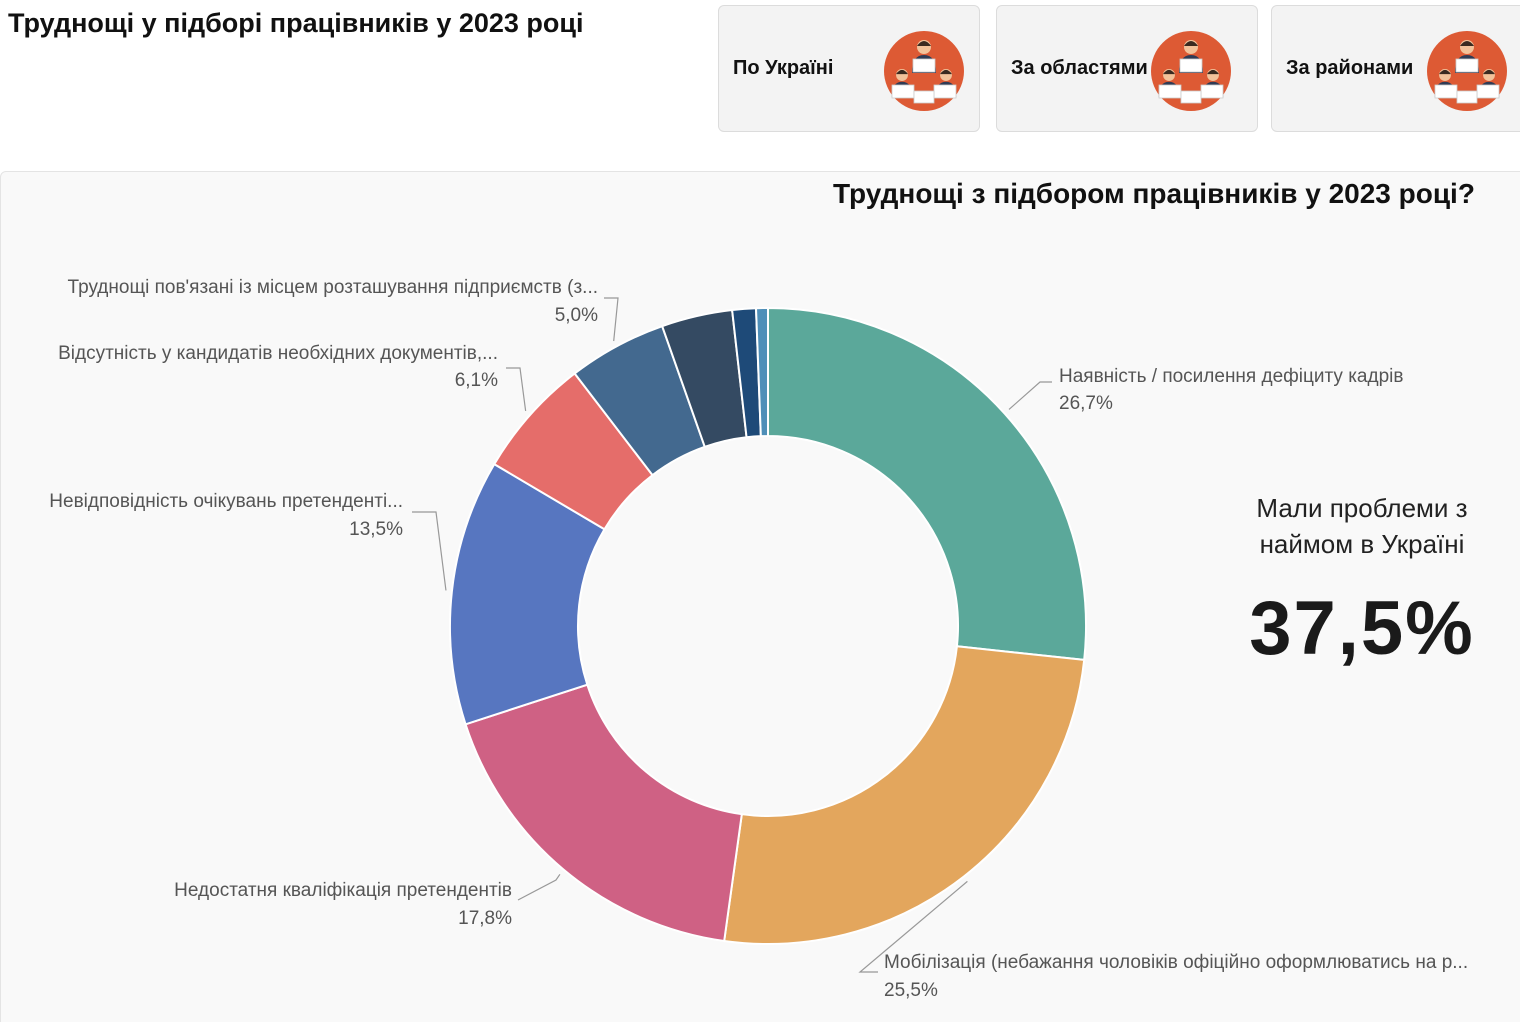 This screenshot has width=1520, height=1022. I want to click on slice-value-label: 13,5%, so click(376, 529).